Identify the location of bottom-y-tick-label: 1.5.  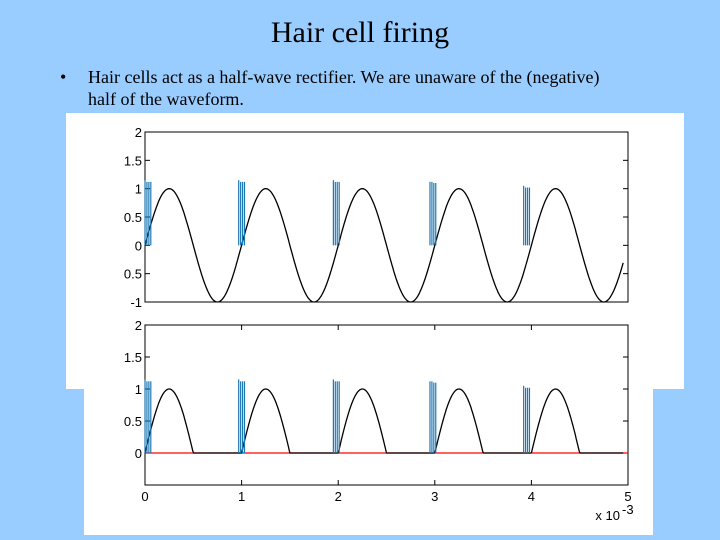
(133, 357).